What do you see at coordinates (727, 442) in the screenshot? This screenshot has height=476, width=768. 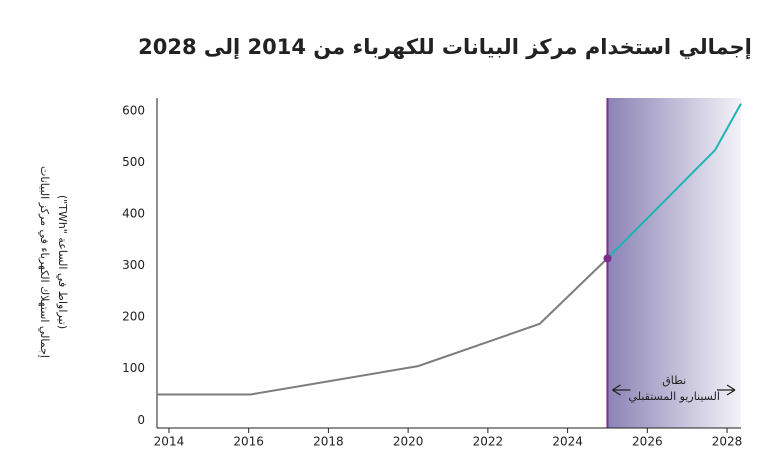 I see `x-tick-label: 2028` at bounding box center [727, 442].